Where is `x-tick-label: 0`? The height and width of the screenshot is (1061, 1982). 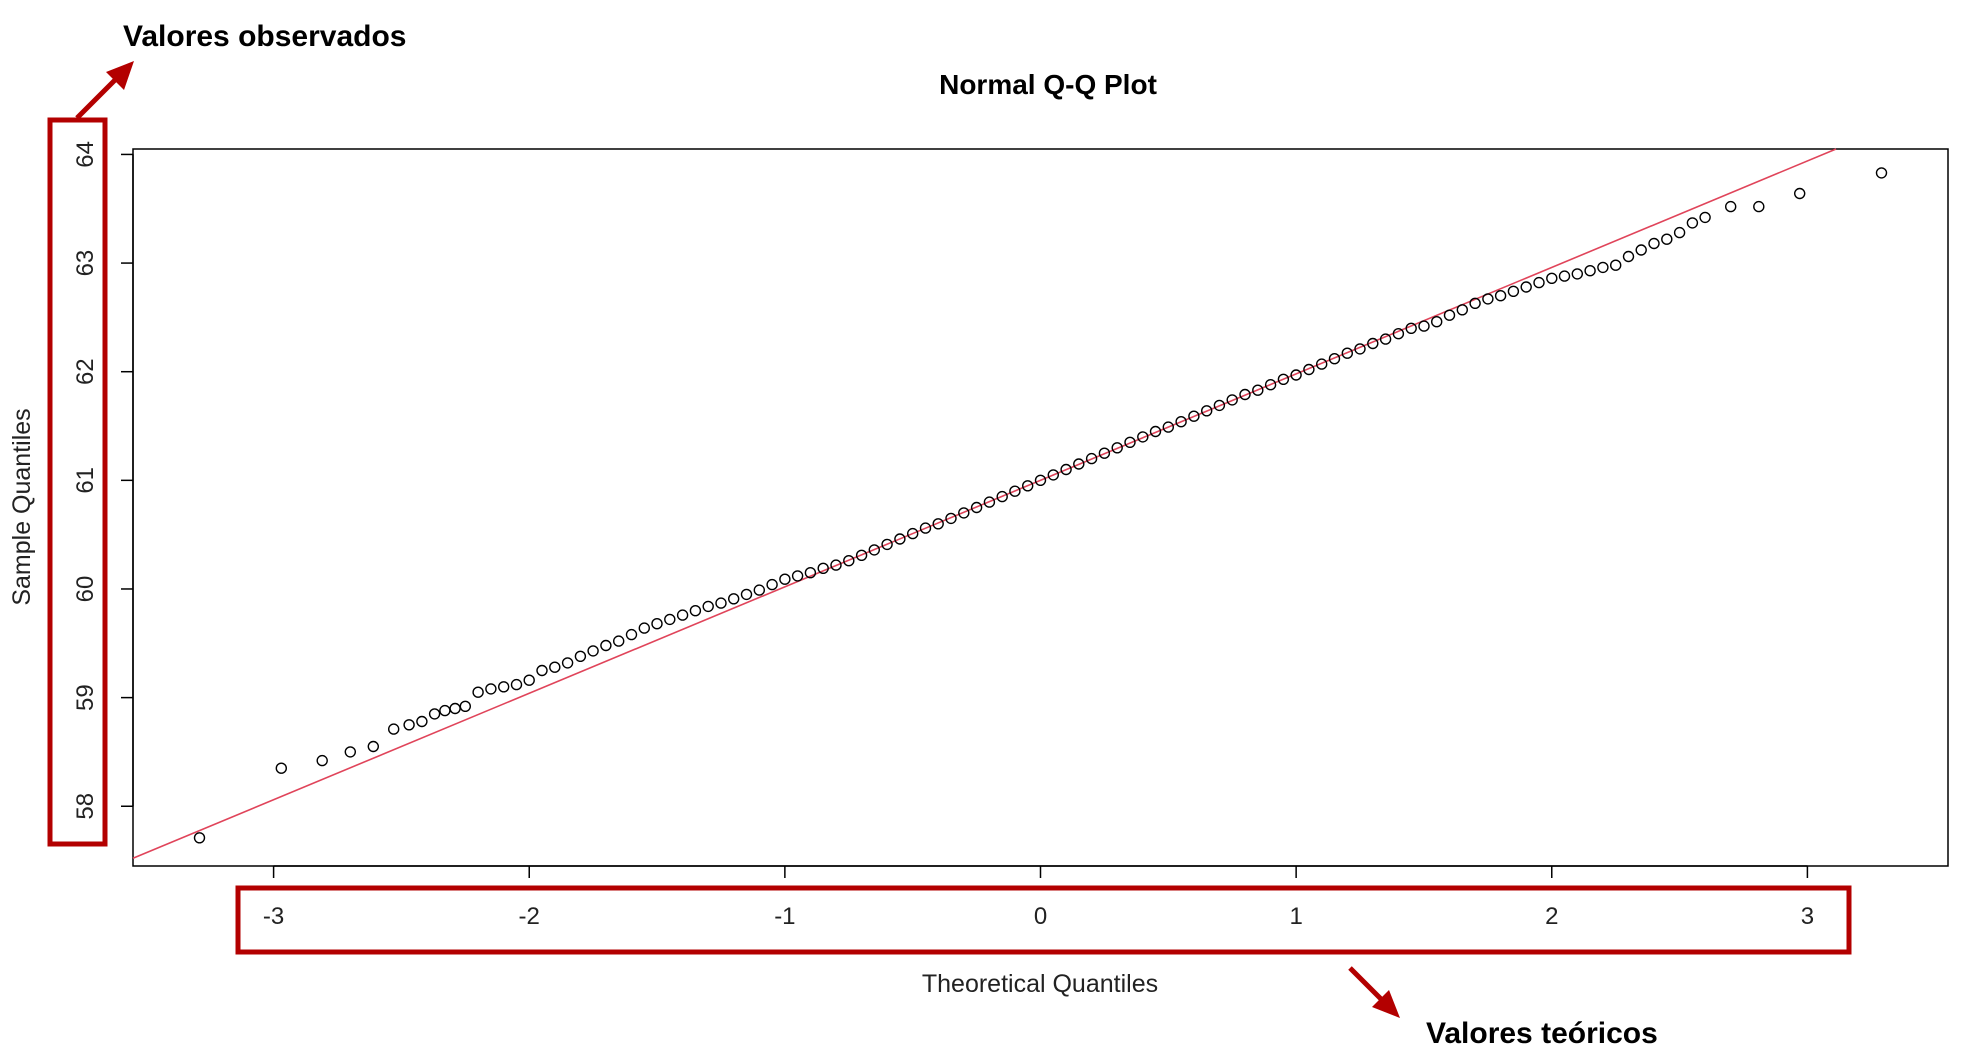
x-tick-label: 0 is located at coordinates (1040, 916).